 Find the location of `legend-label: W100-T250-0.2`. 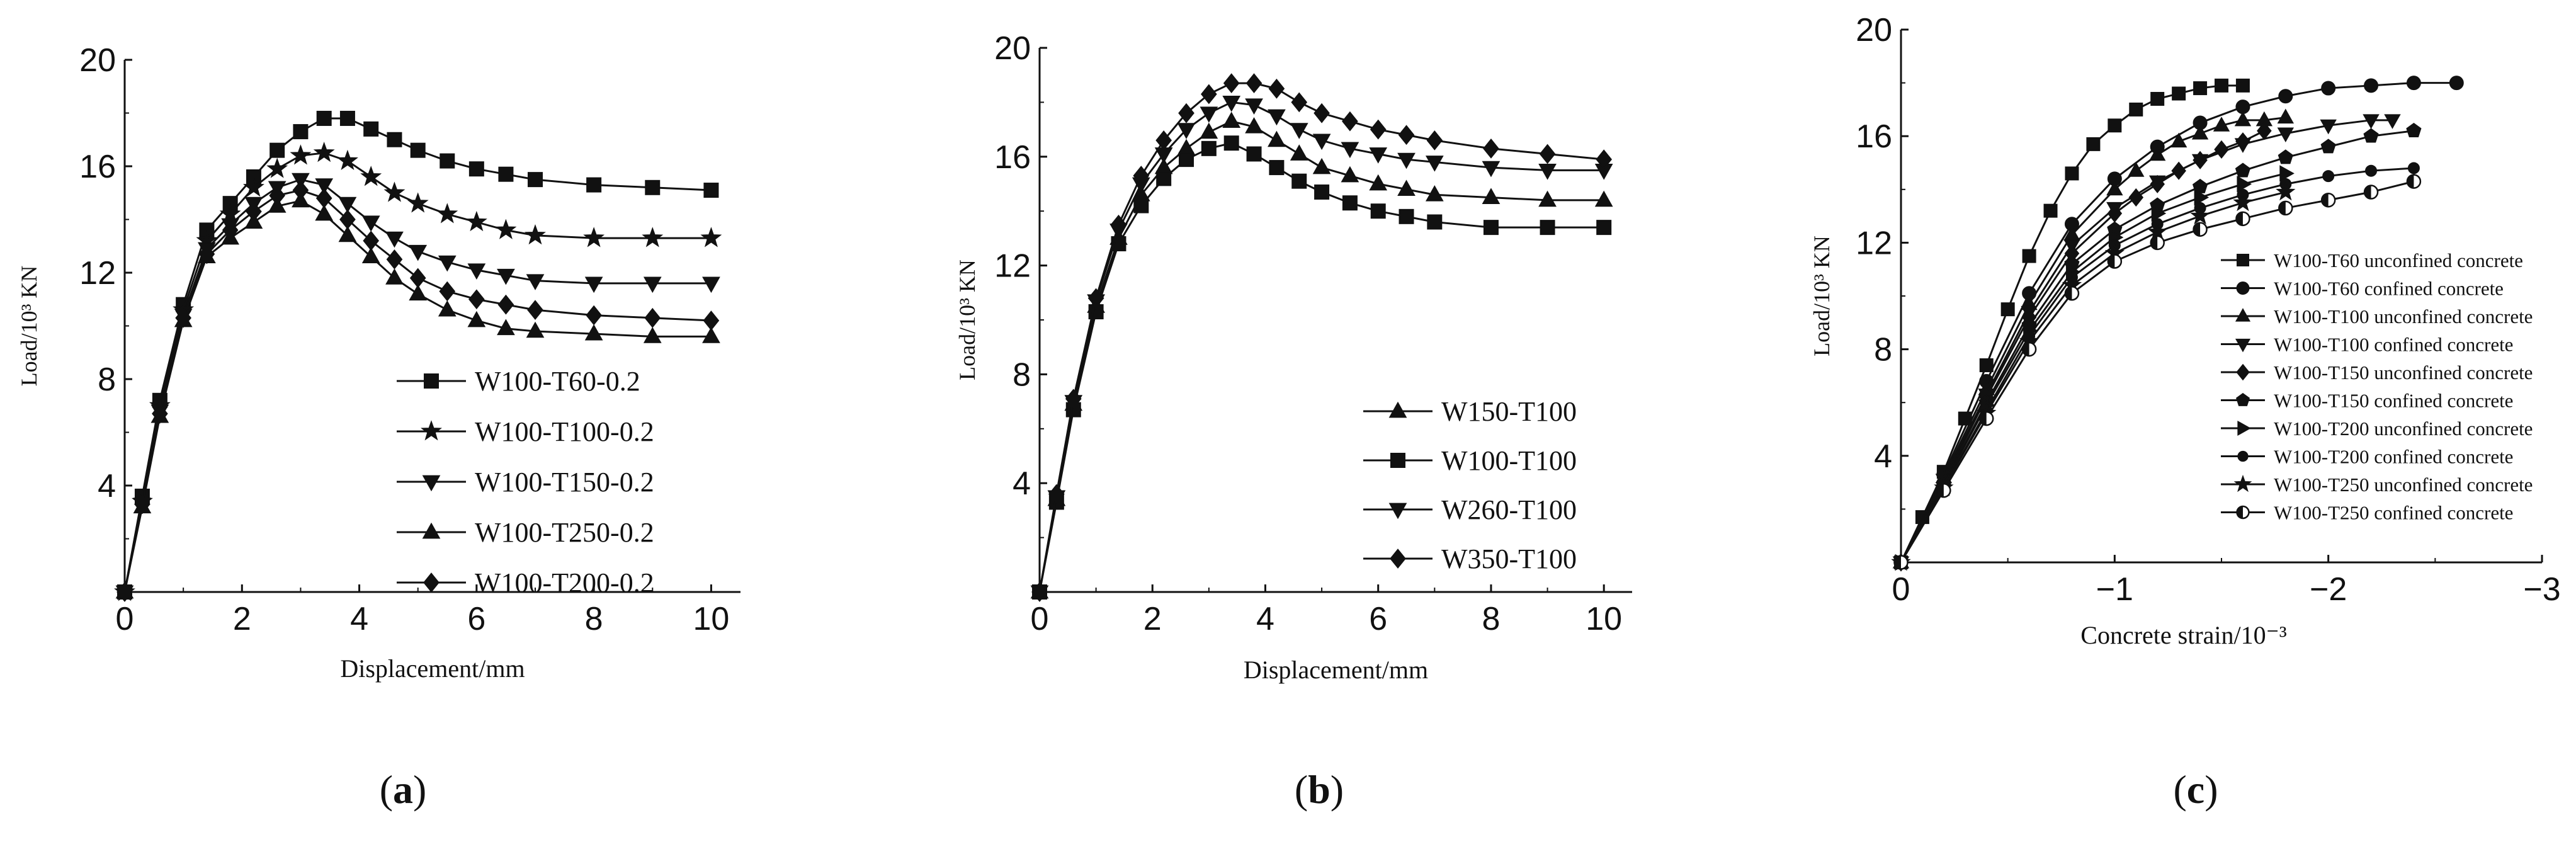

legend-label: W100-T250-0.2 is located at coordinates (564, 532).